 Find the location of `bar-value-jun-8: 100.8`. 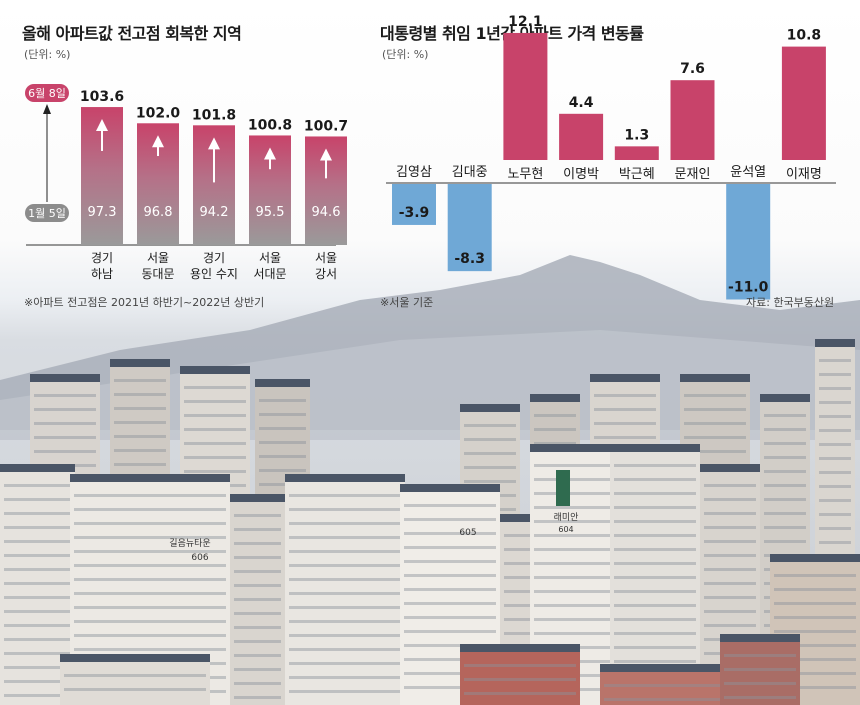

bar-value-jun-8: 100.8 is located at coordinates (270, 125).